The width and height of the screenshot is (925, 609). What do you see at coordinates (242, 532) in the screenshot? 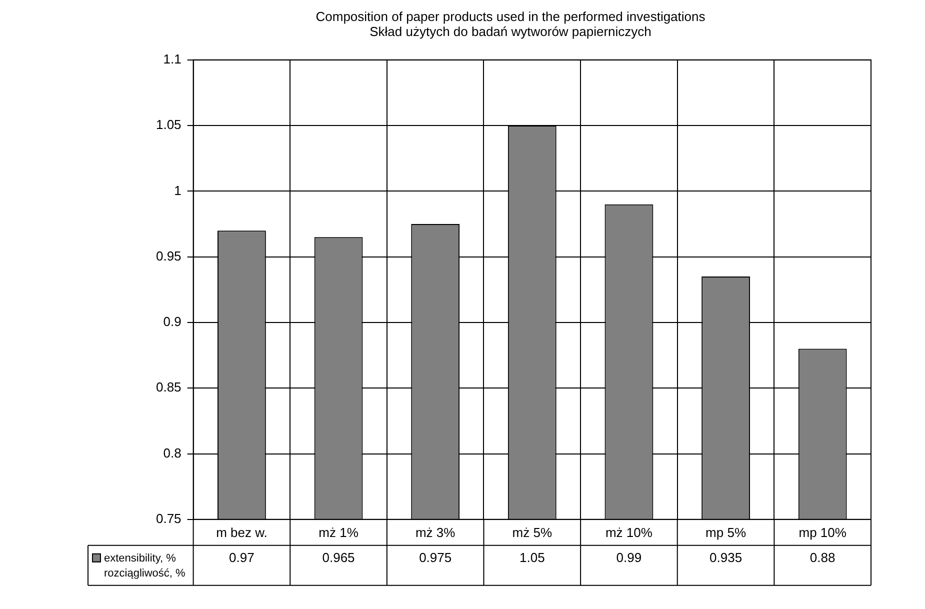
I see `x-tick-label: m bez w.` at bounding box center [242, 532].